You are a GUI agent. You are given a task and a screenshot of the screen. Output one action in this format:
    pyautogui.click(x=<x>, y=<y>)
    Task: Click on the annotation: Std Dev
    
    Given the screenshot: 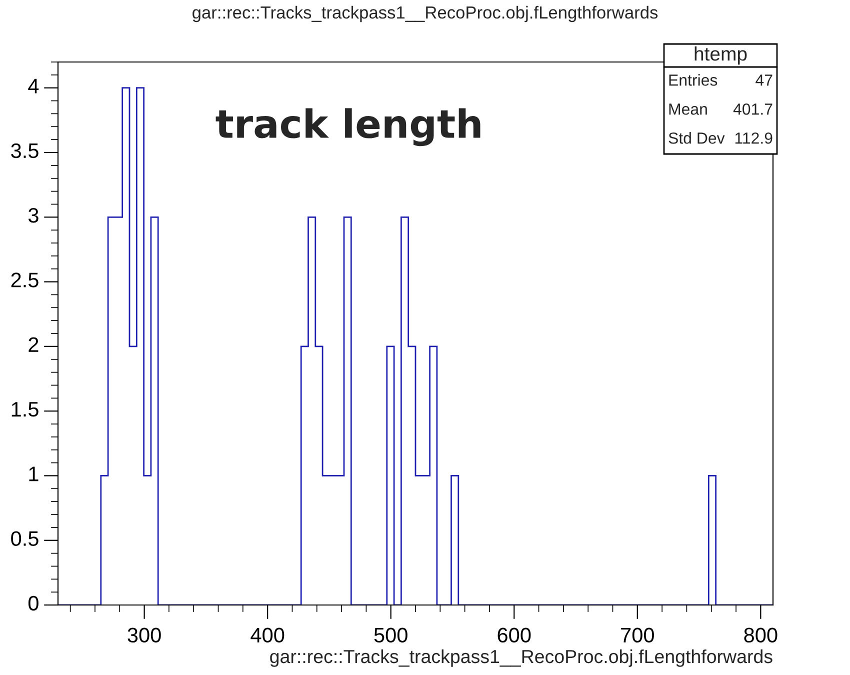 What is the action you would take?
    pyautogui.click(x=696, y=138)
    